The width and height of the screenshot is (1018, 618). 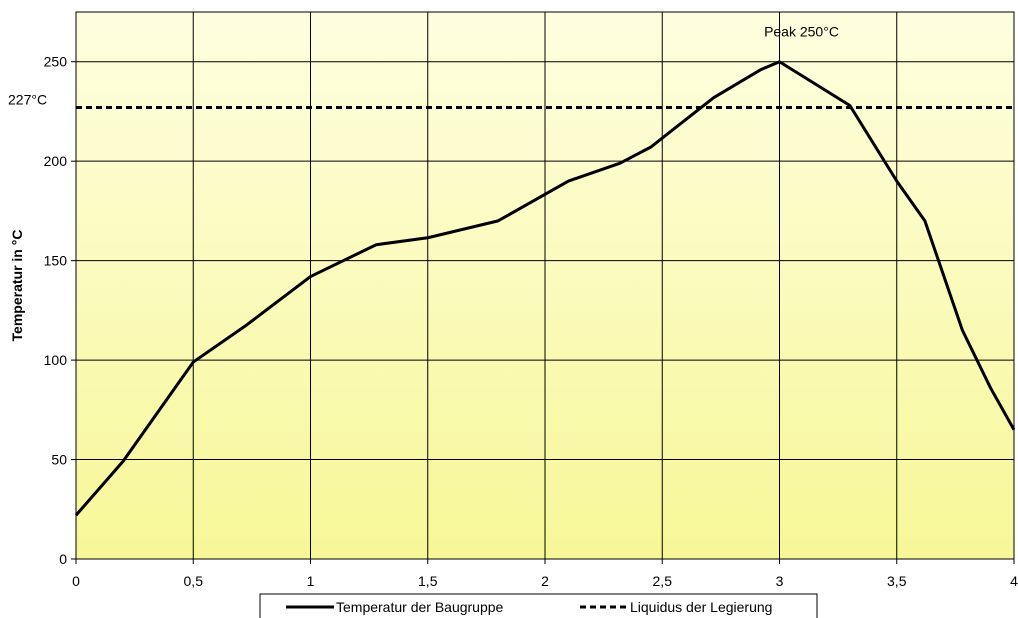 What do you see at coordinates (311, 581) in the screenshot?
I see `x-tick-label: 1` at bounding box center [311, 581].